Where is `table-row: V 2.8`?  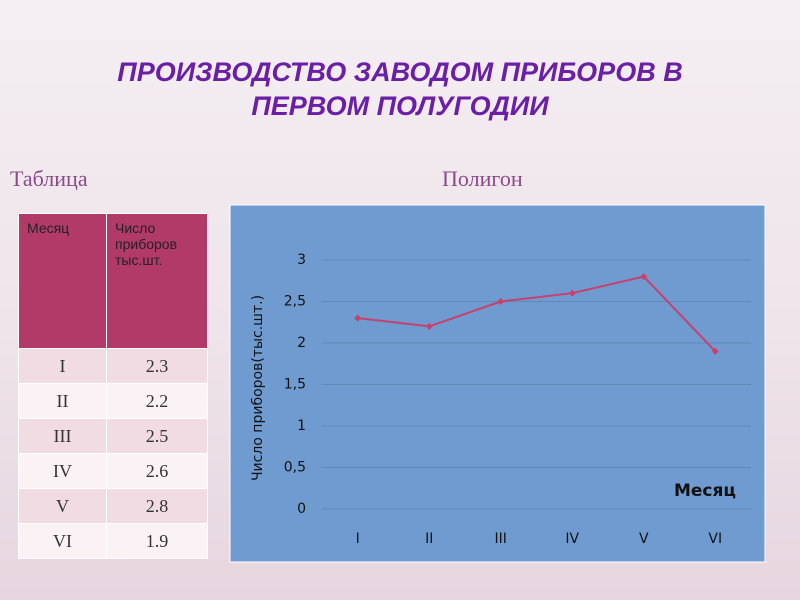
table-row: V 2.8 is located at coordinates (113, 506).